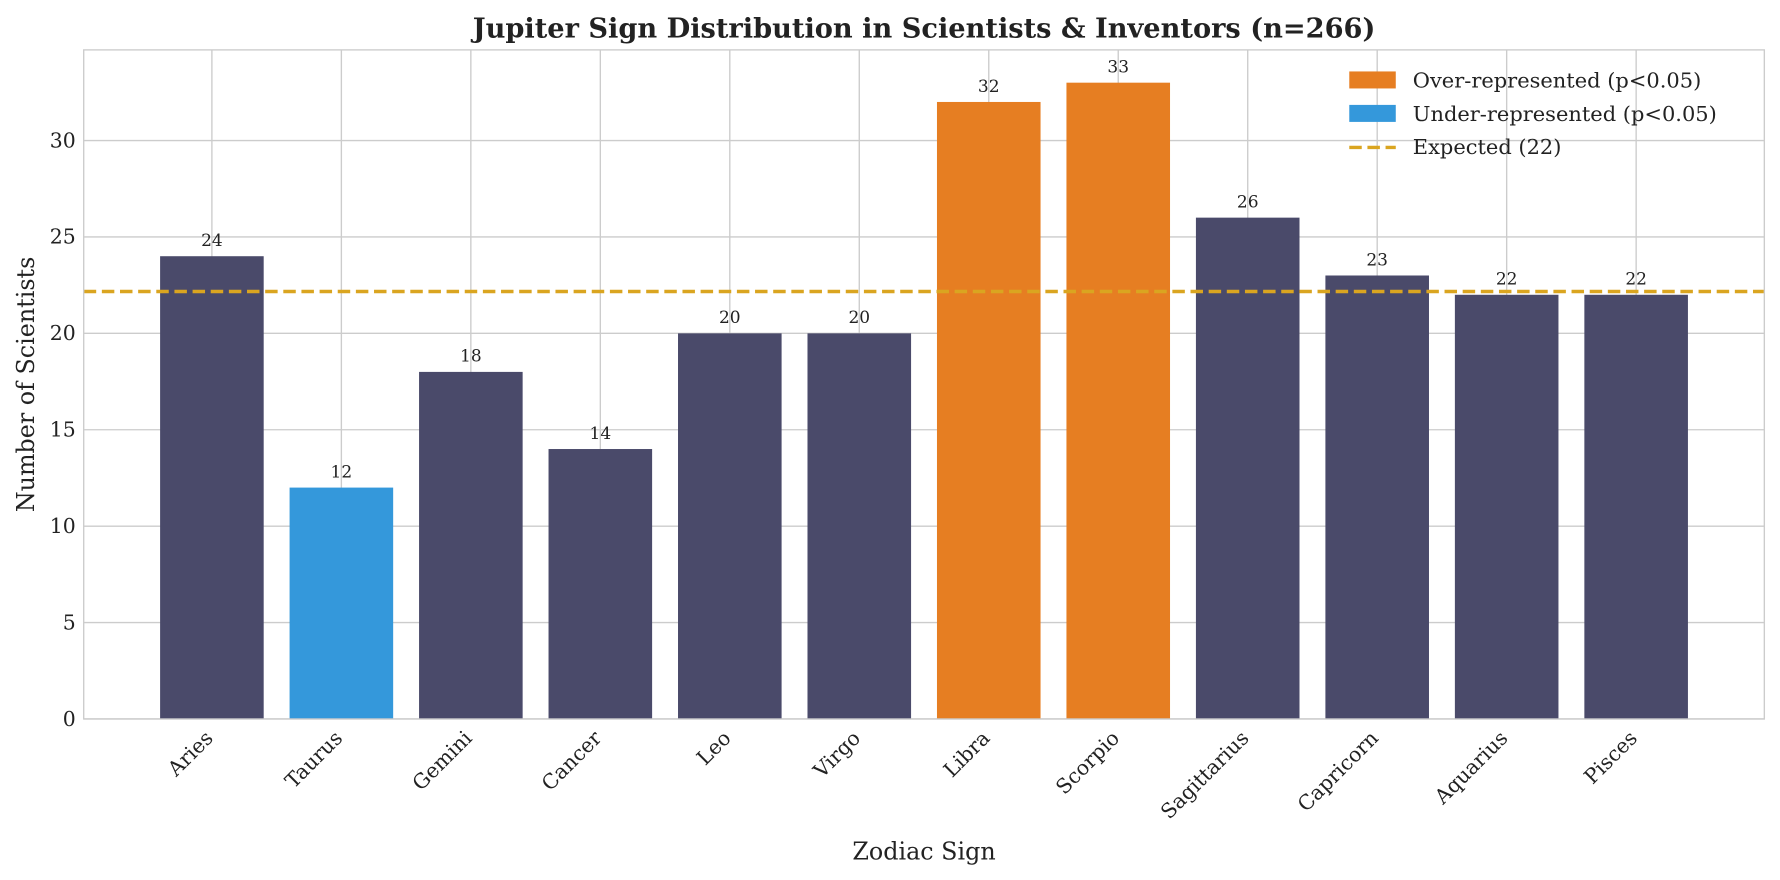  What do you see at coordinates (342, 472) in the screenshot?
I see `data-label: 12` at bounding box center [342, 472].